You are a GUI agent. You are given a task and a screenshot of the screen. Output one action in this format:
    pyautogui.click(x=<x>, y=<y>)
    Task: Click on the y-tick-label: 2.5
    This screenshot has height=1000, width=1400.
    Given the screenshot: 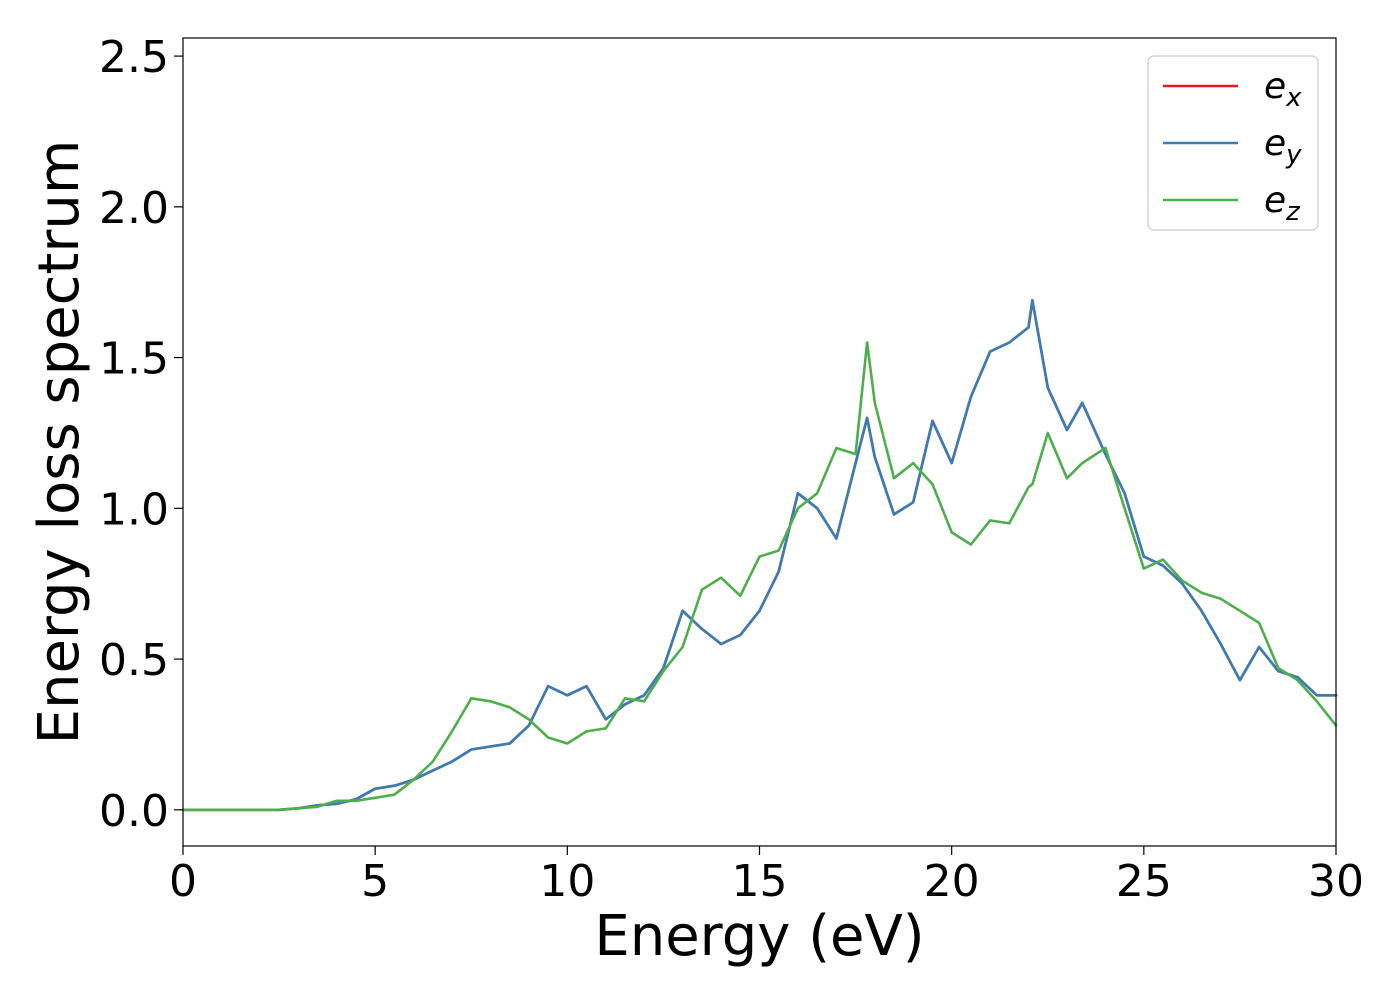 What is the action you would take?
    pyautogui.click(x=134, y=57)
    